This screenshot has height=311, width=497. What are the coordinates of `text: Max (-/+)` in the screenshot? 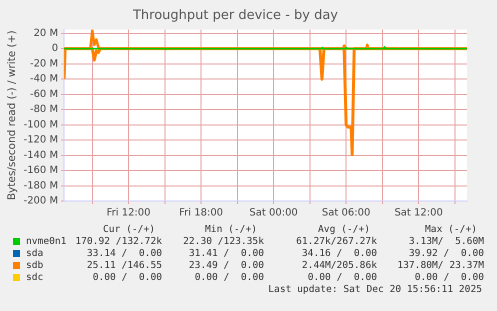 It's located at (451, 229).